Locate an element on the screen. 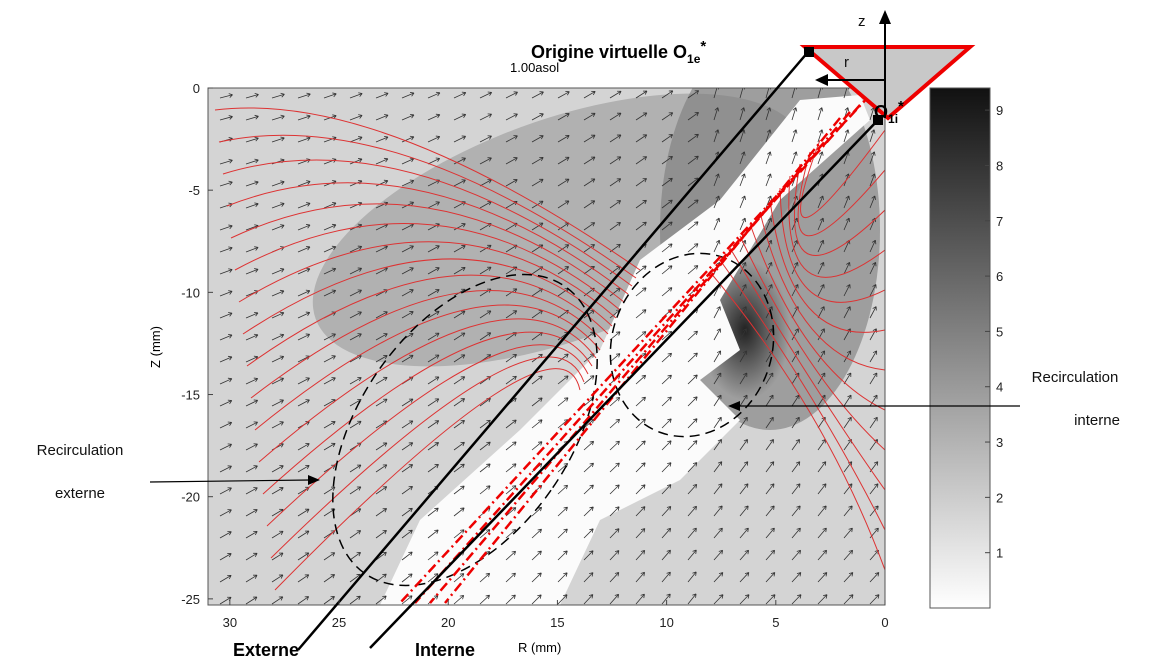  colorbar-tick-label: 9 is located at coordinates (999, 110).